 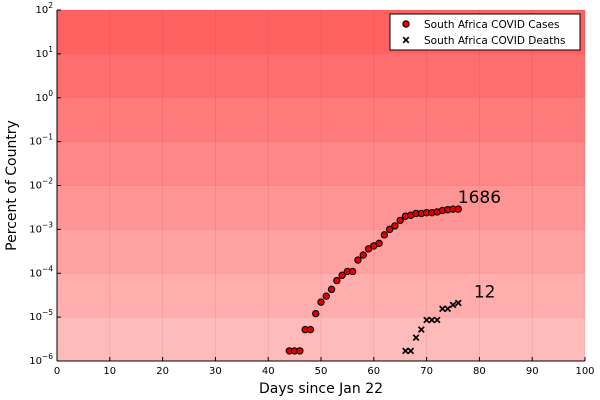 What do you see at coordinates (321, 371) in the screenshot?
I see `x-tick-label: 50` at bounding box center [321, 371].